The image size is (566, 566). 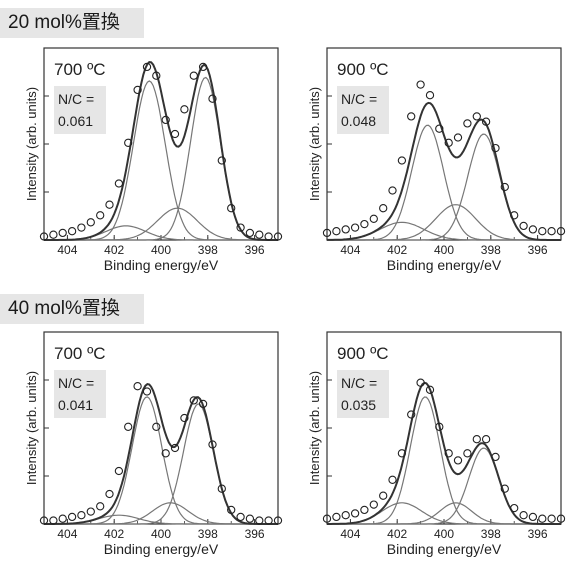 I want to click on x-tick-label: 400, so click(x=161, y=250).